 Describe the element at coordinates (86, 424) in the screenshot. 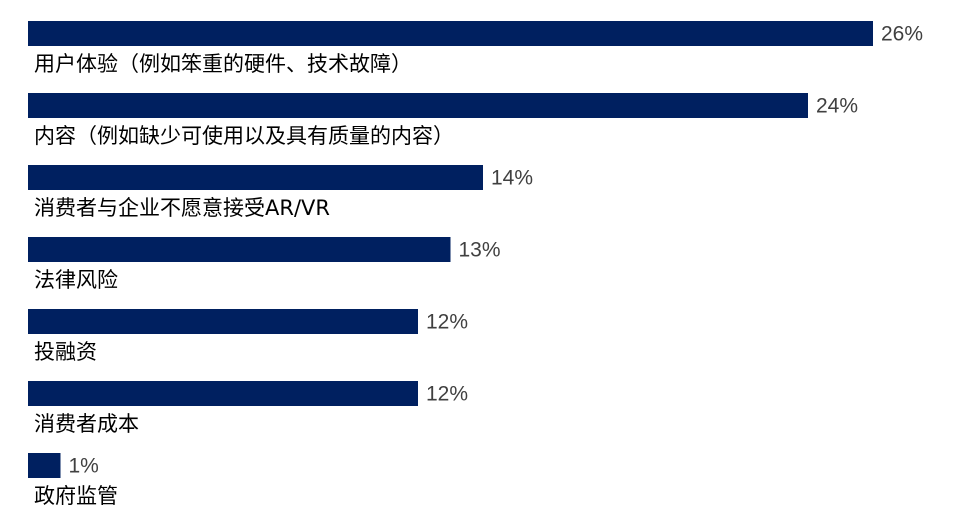

I see `category-label-6: 消费者成本` at that location.